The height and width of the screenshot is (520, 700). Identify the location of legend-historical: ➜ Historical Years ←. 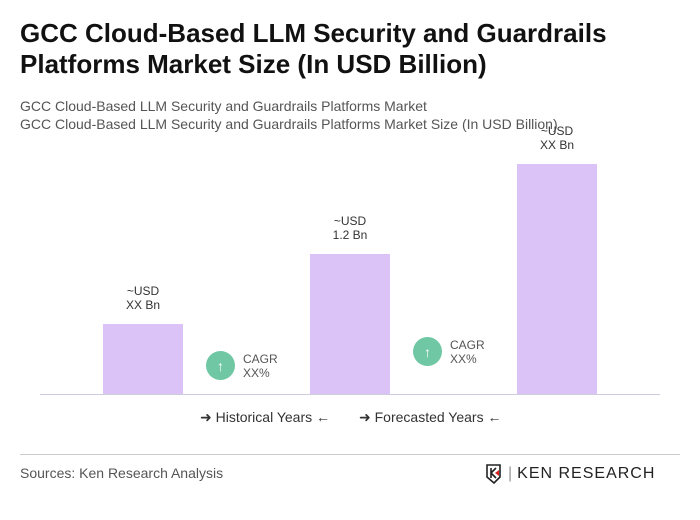
(265, 417).